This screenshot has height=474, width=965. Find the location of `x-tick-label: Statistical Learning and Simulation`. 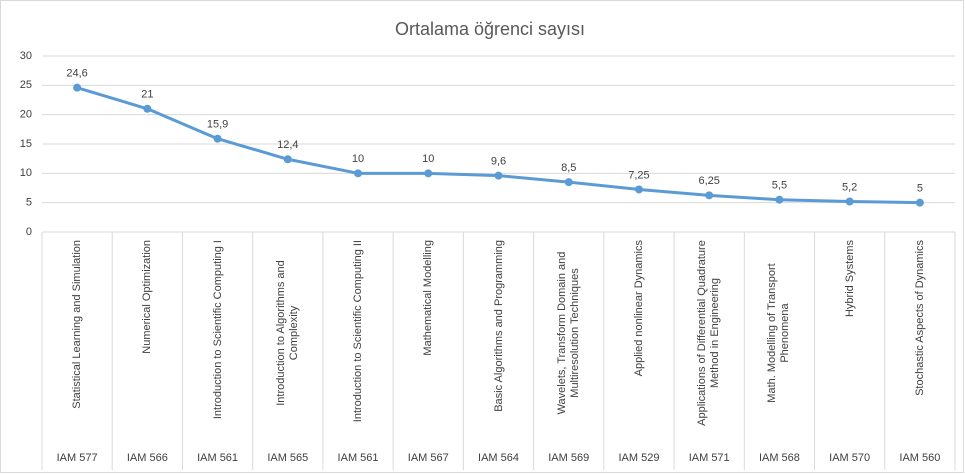

x-tick-label: Statistical Learning and Simulation is located at coordinates (76, 324).